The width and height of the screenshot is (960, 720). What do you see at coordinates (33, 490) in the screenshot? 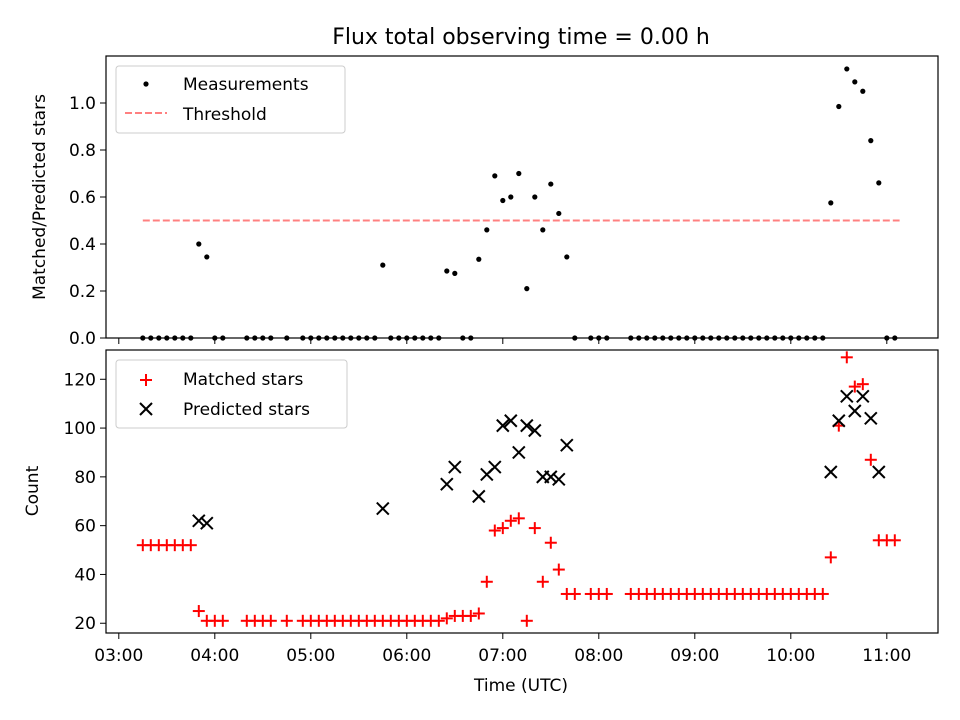
I see `count-y-axis-label: Count` at bounding box center [33, 490].